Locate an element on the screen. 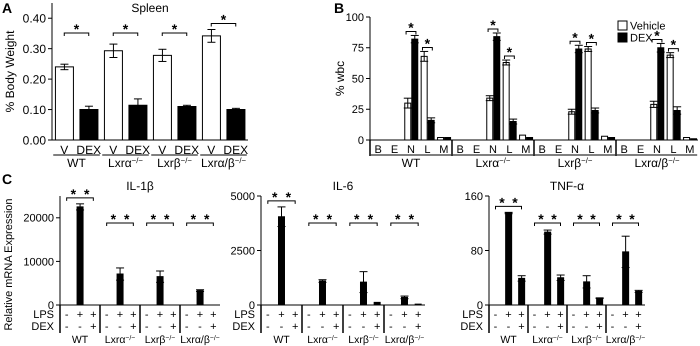 This screenshot has width=700, height=346. text: A is located at coordinates (7, 8).